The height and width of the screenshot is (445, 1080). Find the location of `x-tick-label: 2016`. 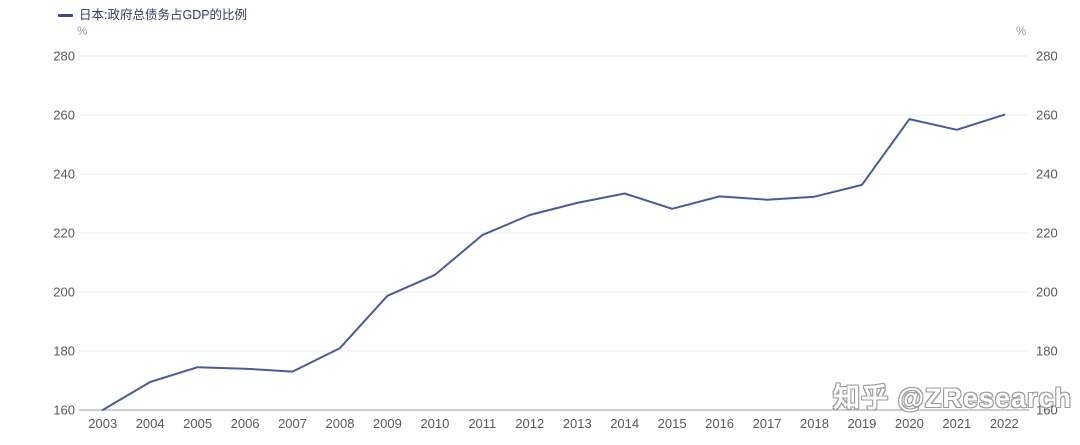

x-tick-label: 2016 is located at coordinates (719, 423).